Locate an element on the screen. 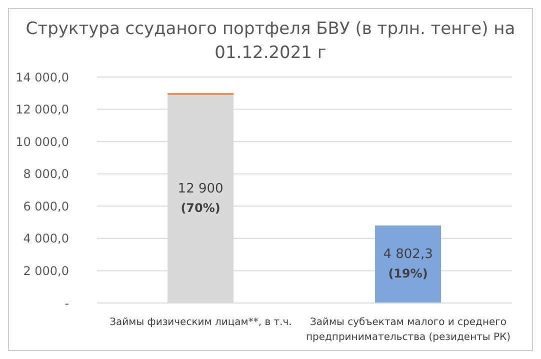 The height and width of the screenshot is (359, 541). y-tick-label: 2 000,0 is located at coordinates (46, 271).